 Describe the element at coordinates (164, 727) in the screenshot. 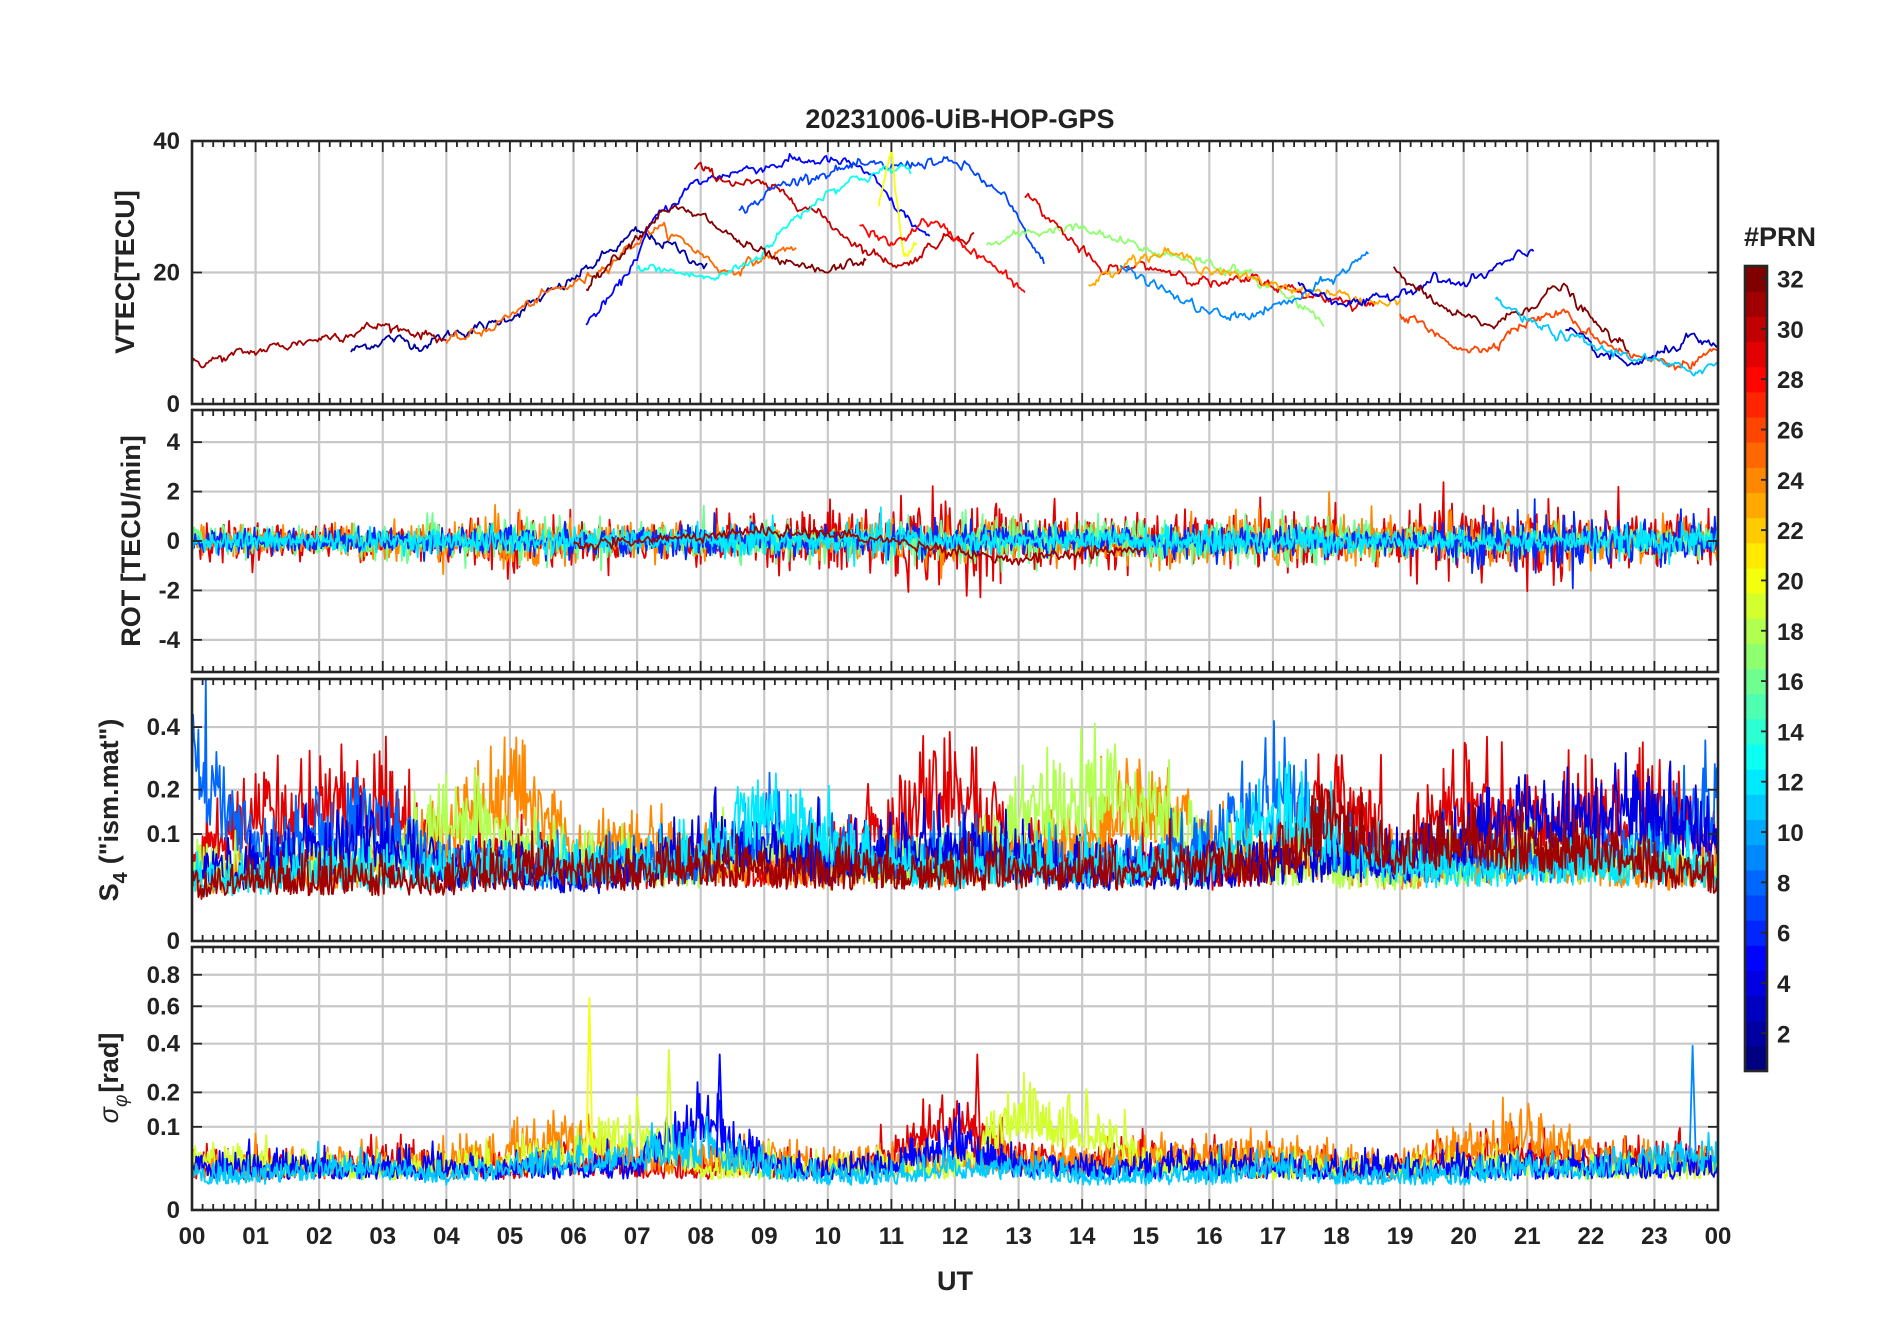

I see `y-tick-label: 0.4` at that location.